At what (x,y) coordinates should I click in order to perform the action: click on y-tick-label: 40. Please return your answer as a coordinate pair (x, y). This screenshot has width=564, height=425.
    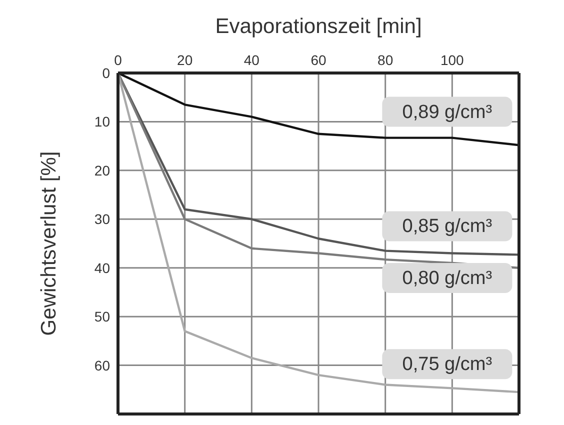
    Looking at the image, I should click on (102, 268).